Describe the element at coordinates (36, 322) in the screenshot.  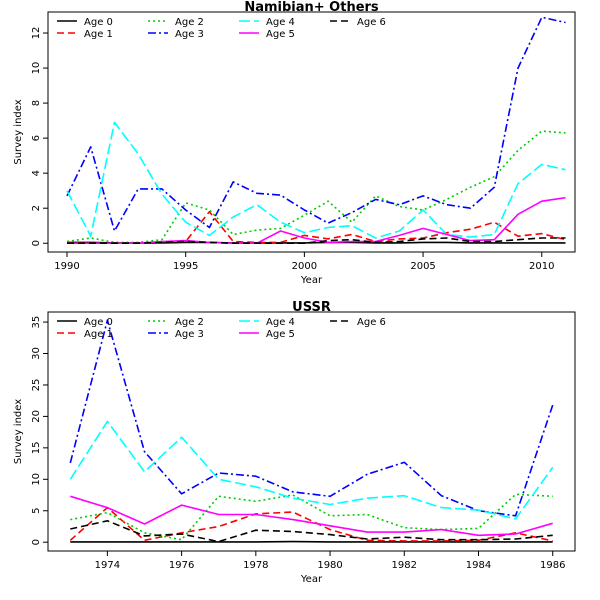
I see `y-tick-label: 35` at that location.